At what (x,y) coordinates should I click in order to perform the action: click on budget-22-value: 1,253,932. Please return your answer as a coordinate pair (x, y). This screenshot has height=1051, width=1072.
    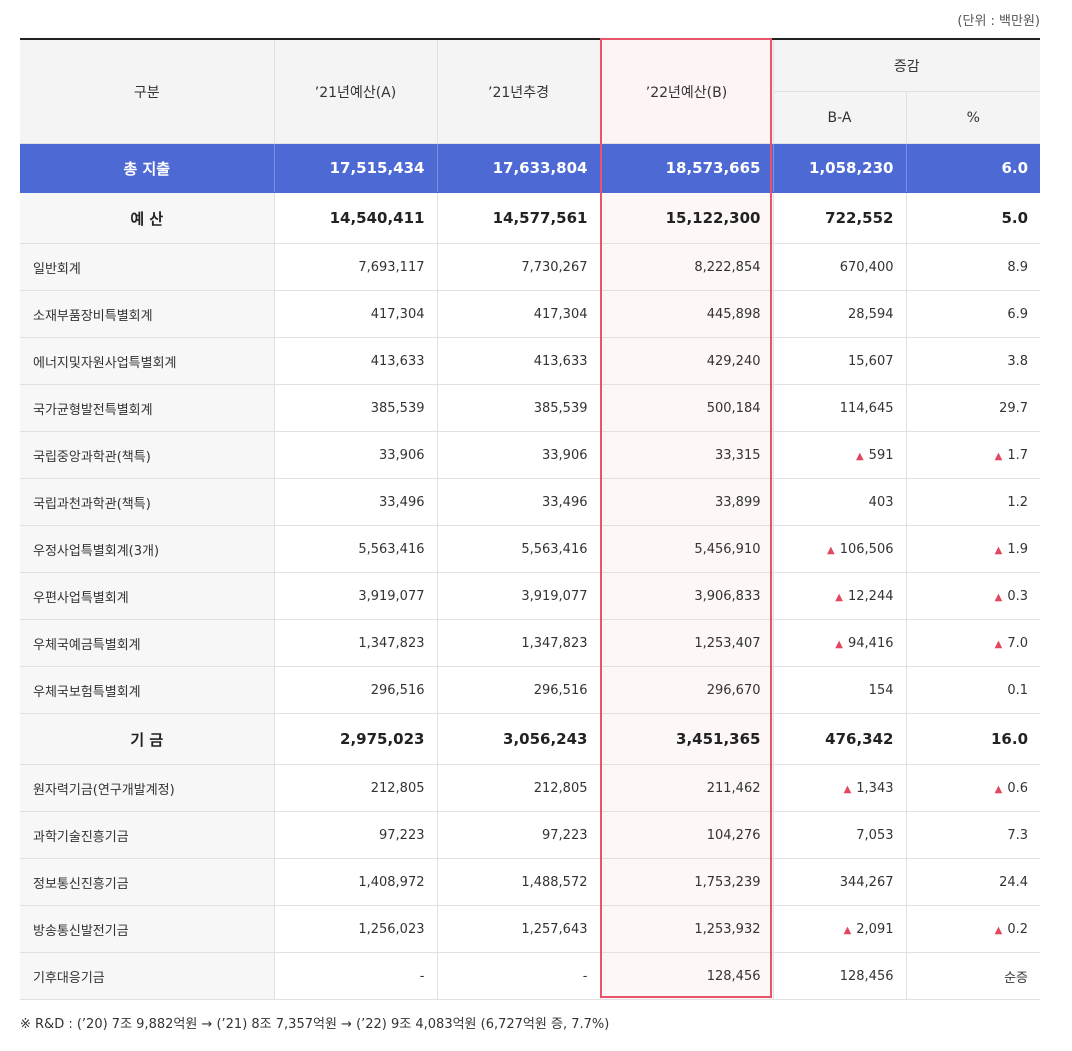
    Looking at the image, I should click on (686, 929).